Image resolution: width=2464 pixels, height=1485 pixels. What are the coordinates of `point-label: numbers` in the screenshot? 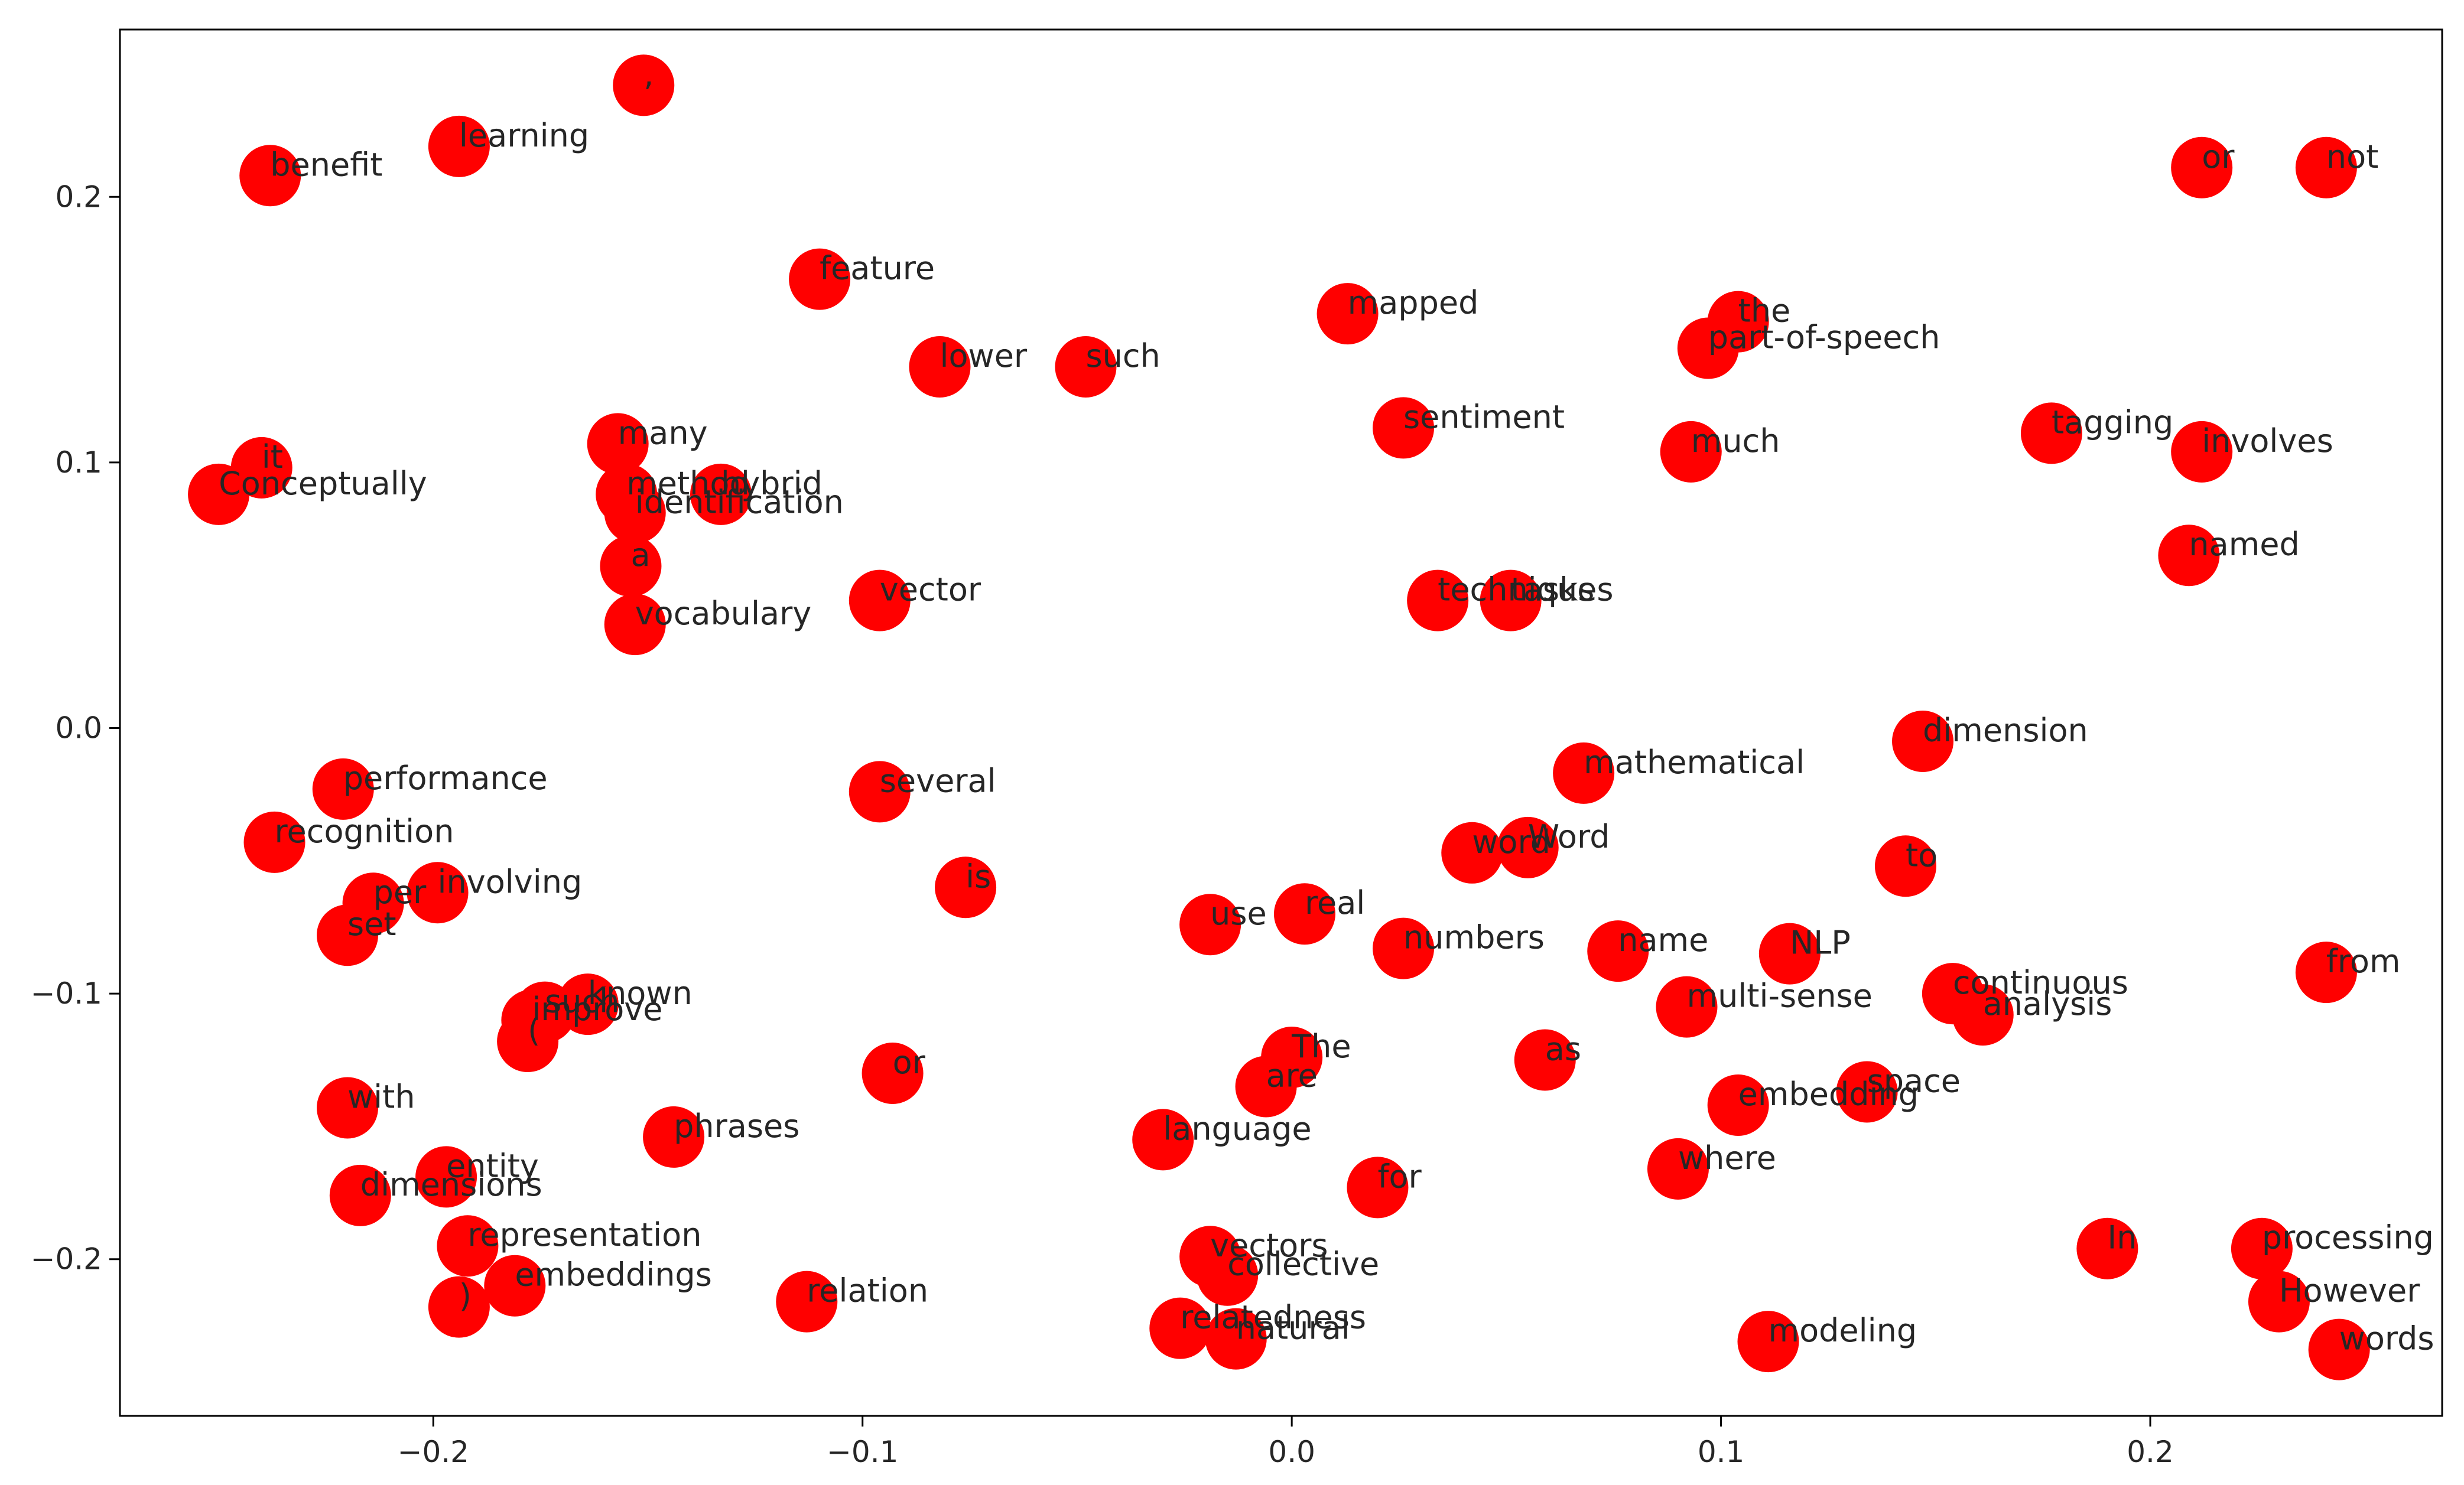 It's located at (1474, 938).